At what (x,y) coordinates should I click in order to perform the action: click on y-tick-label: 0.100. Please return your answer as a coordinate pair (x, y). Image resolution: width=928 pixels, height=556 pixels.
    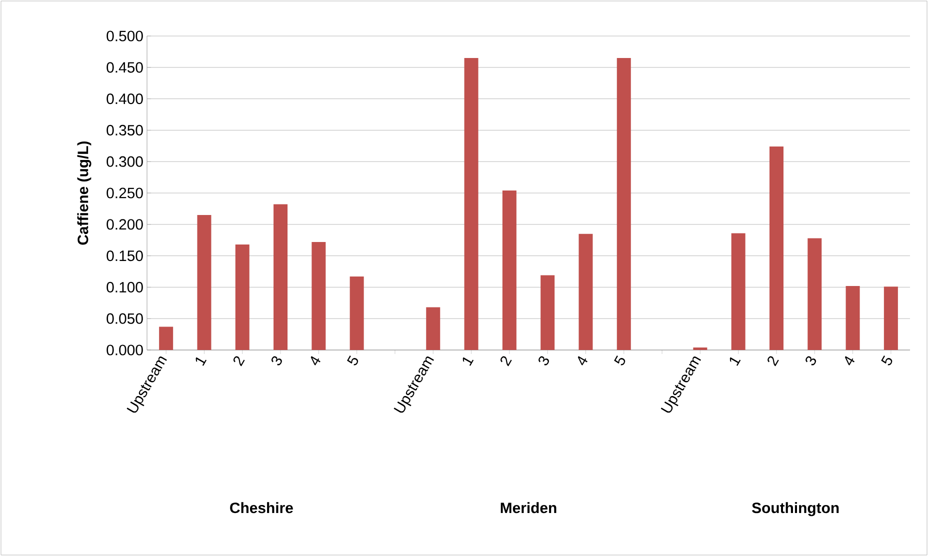
    Looking at the image, I should click on (124, 287).